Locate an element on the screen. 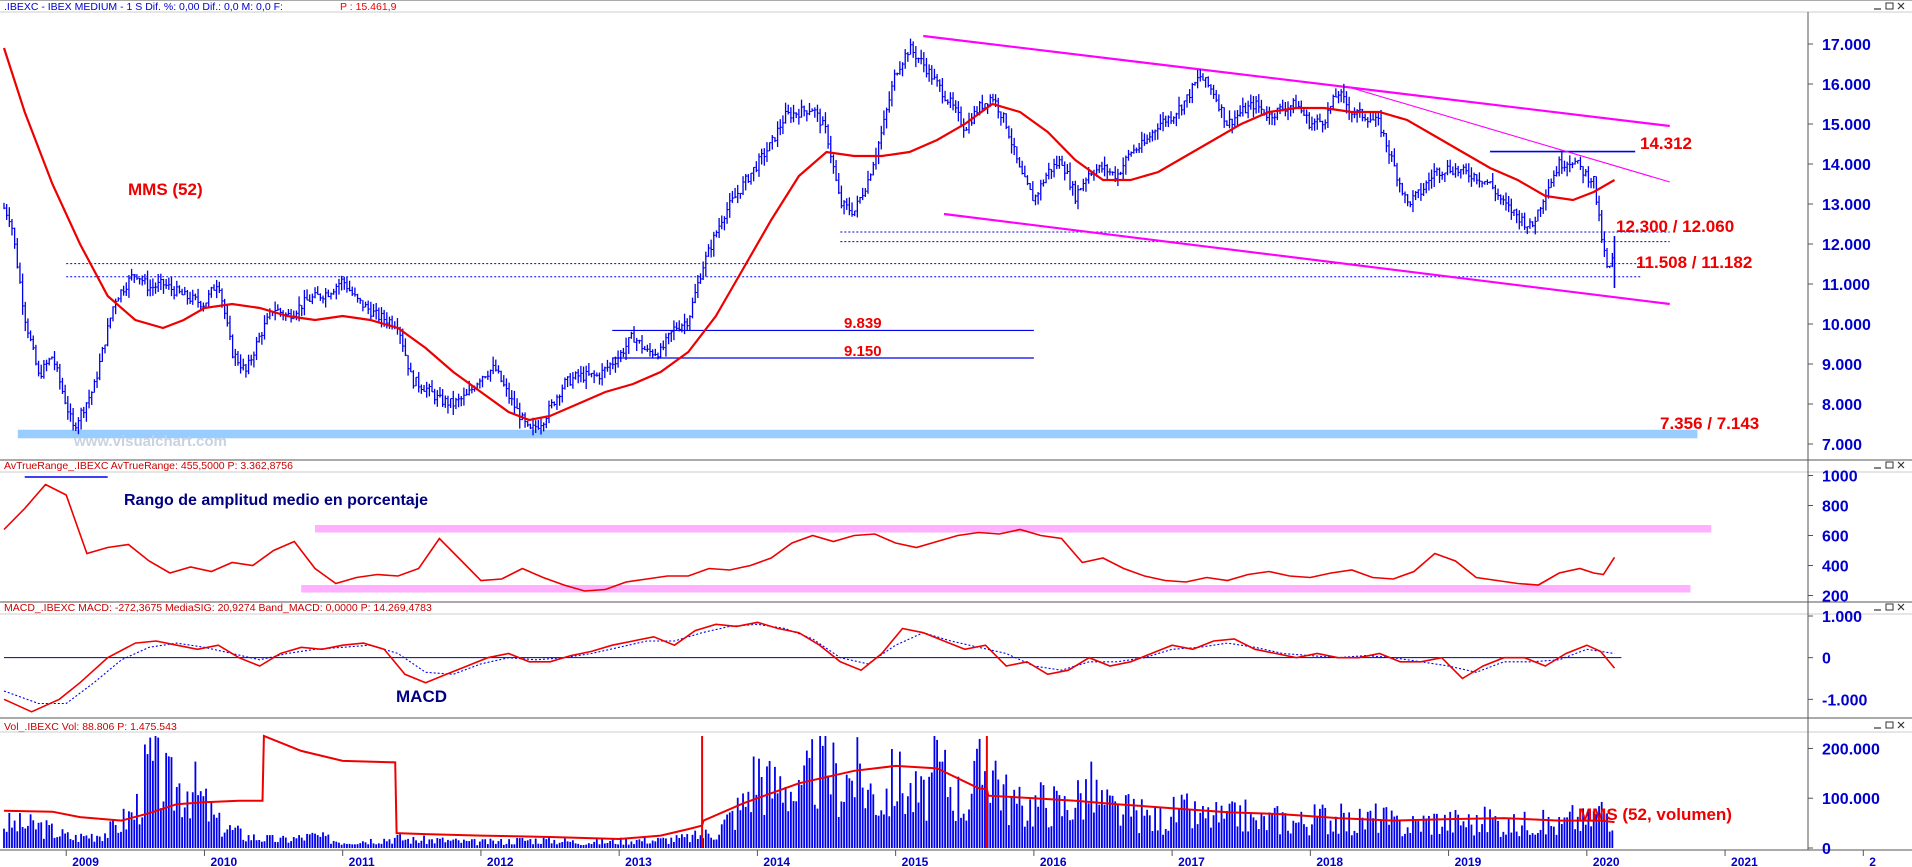 The image size is (1912, 867). atr-lower-band is located at coordinates (996, 589).